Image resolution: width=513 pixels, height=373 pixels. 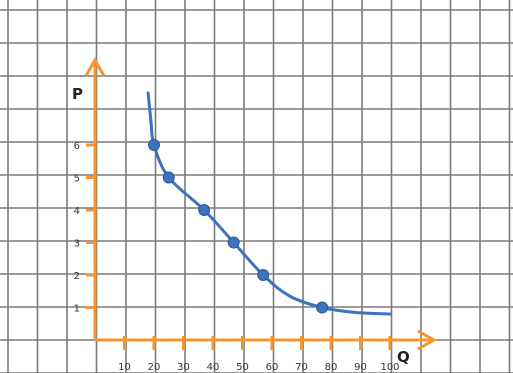 I want to click on x-tick-label: 60, so click(x=272, y=367).